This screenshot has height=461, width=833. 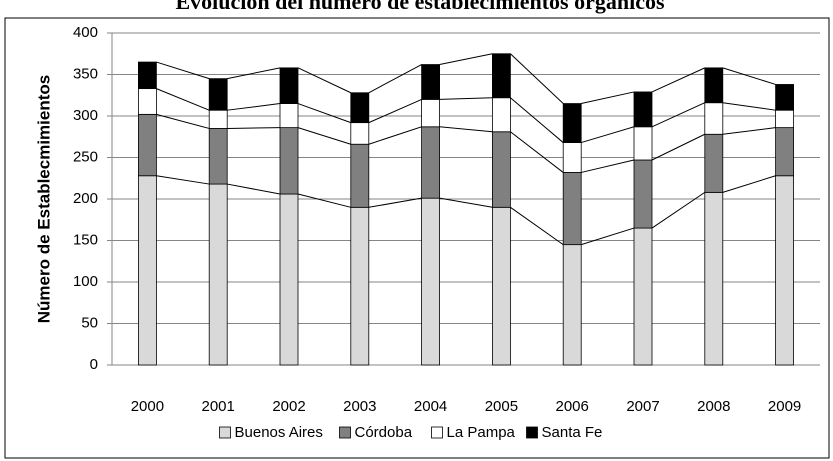 I want to click on y-tick-label: 0, so click(x=94, y=364).